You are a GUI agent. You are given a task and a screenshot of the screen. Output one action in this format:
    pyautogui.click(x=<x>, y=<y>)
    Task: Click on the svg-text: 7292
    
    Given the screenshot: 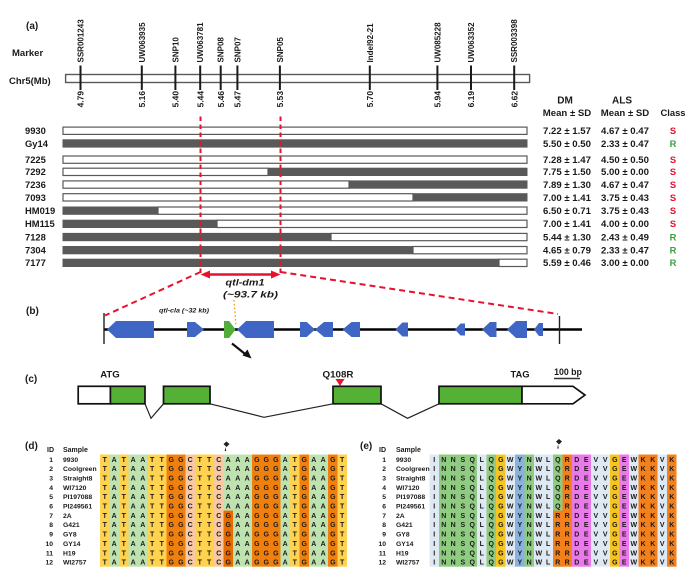 What is the action you would take?
    pyautogui.click(x=35, y=171)
    